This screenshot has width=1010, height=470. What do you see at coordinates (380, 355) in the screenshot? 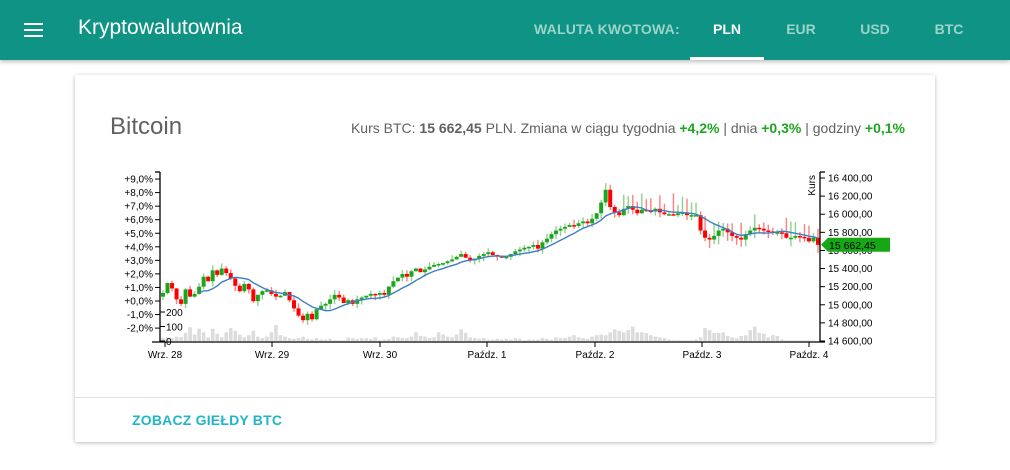
I see `x-tick-label: Wrz. 30` at bounding box center [380, 355].